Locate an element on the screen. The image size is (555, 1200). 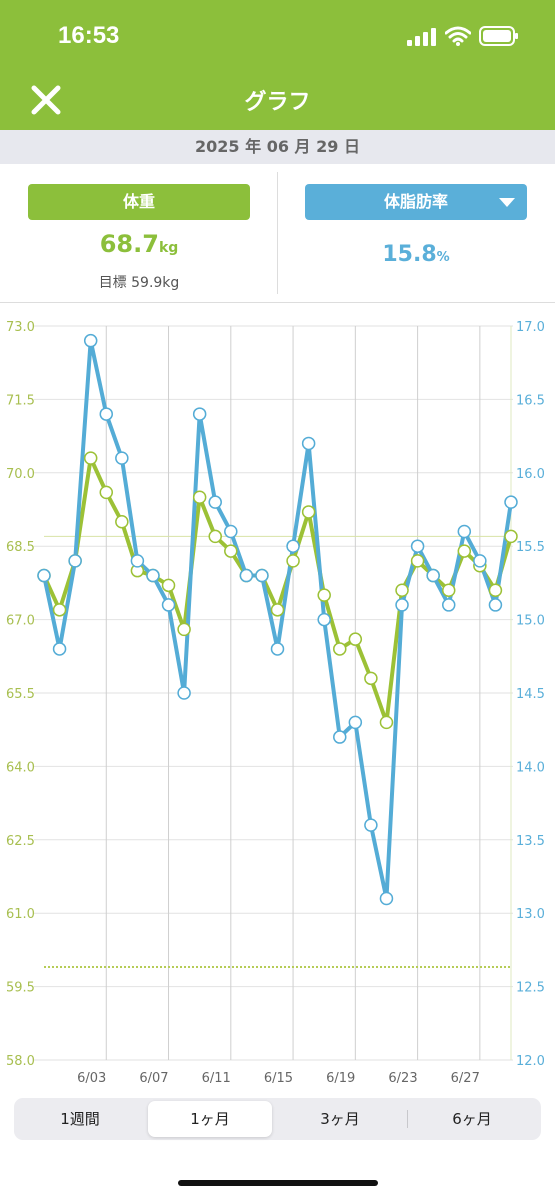
y-right-tick-label: 16.5 is located at coordinates (530, 400).